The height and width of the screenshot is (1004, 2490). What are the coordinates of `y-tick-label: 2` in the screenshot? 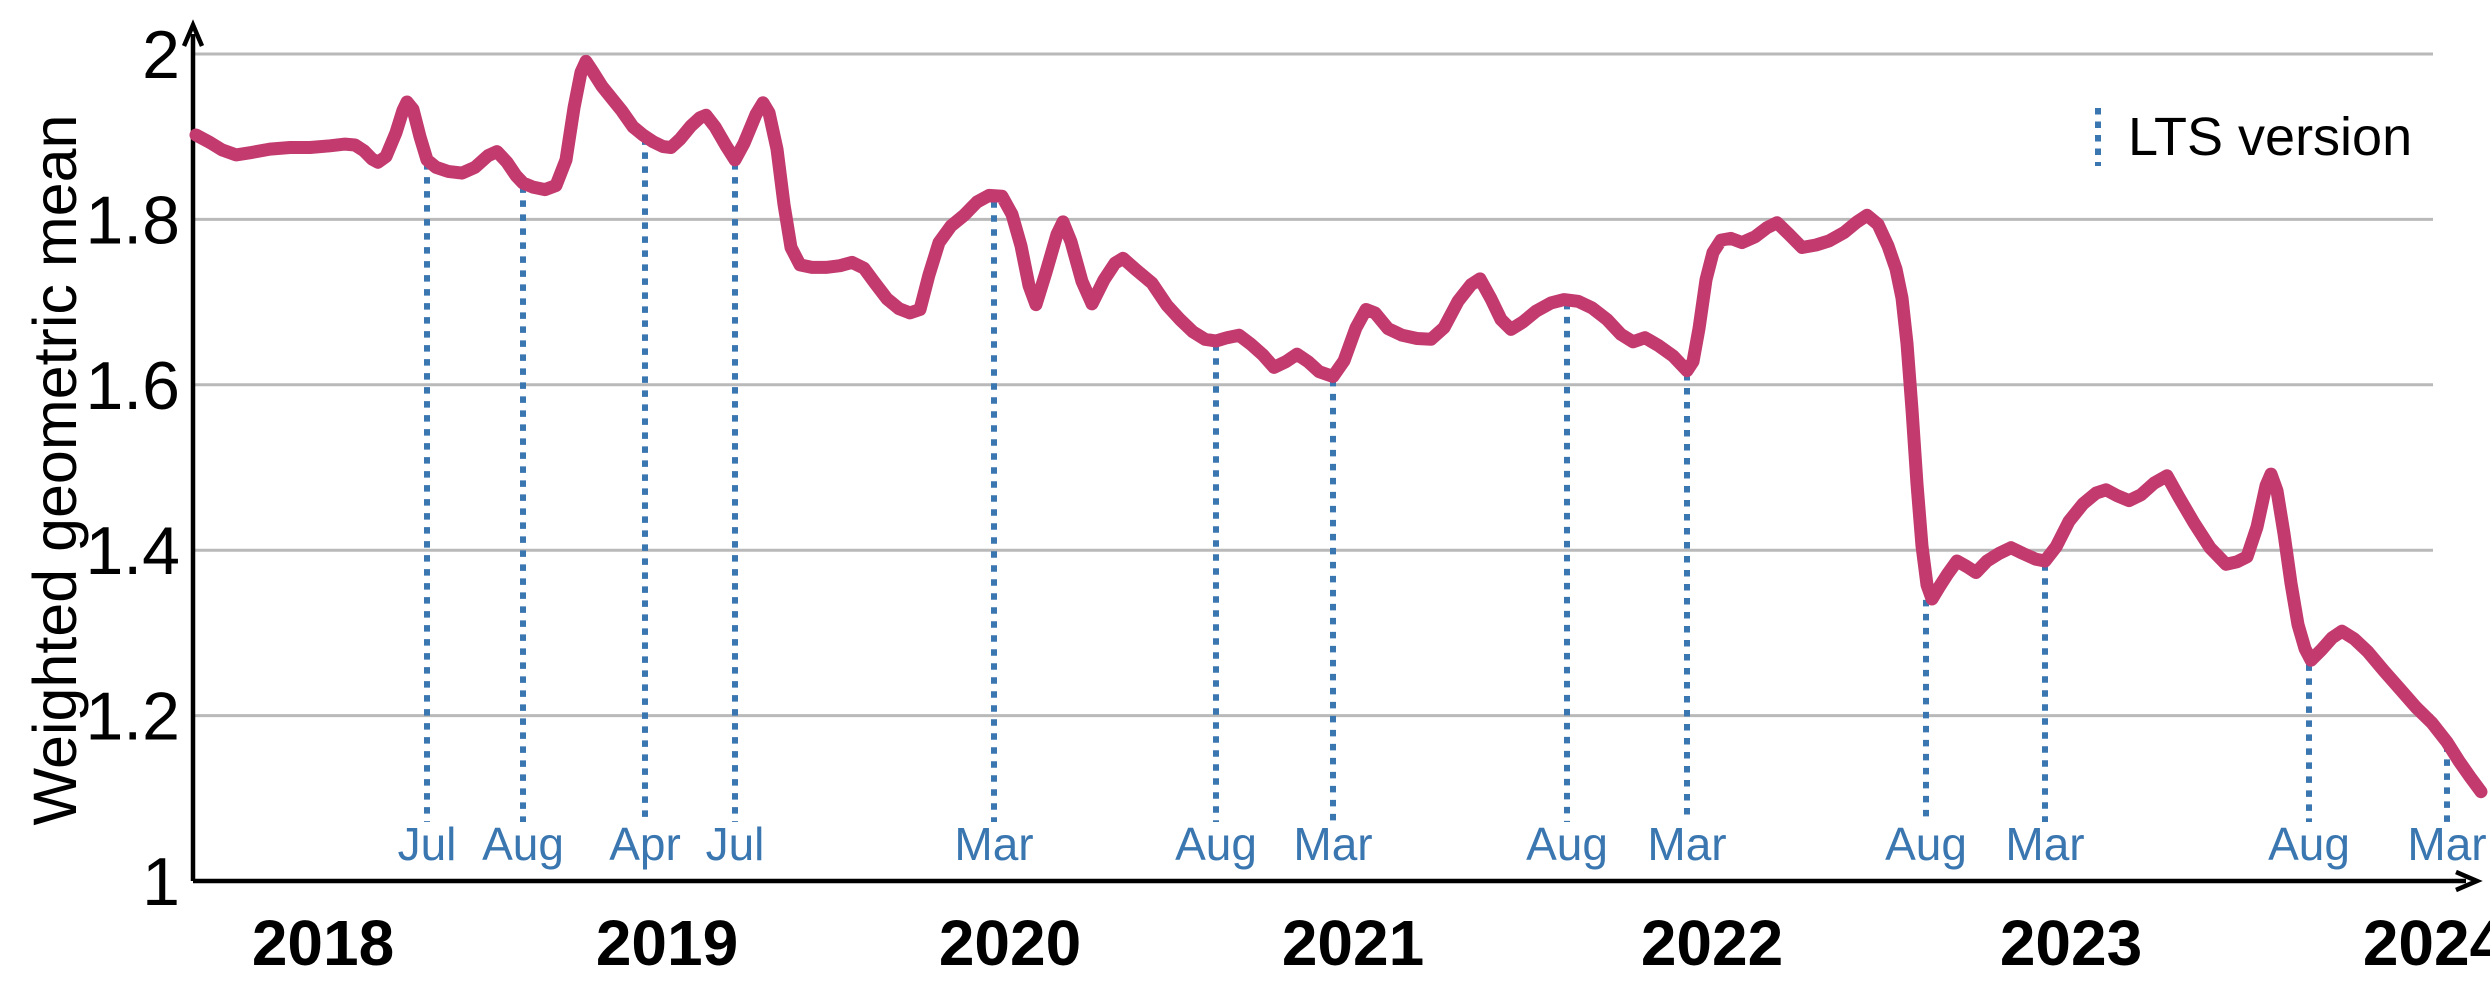 It's located at (161, 55).